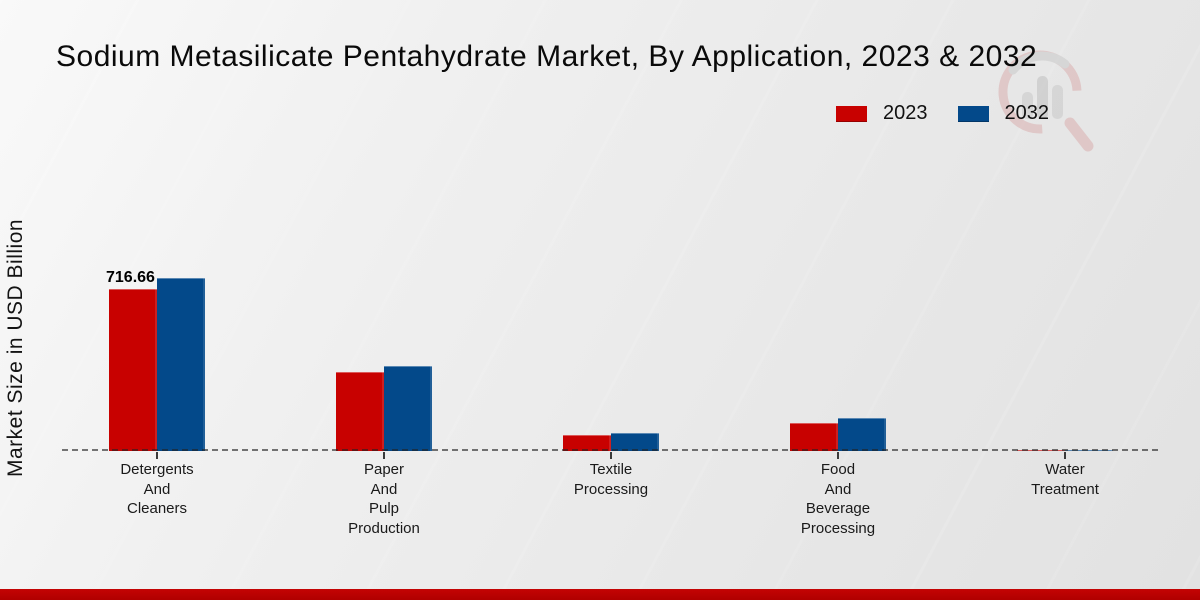 The image size is (1200, 600). Describe the element at coordinates (838, 499) in the screenshot. I see `category-label-3: Food And Beverage Processing` at that location.